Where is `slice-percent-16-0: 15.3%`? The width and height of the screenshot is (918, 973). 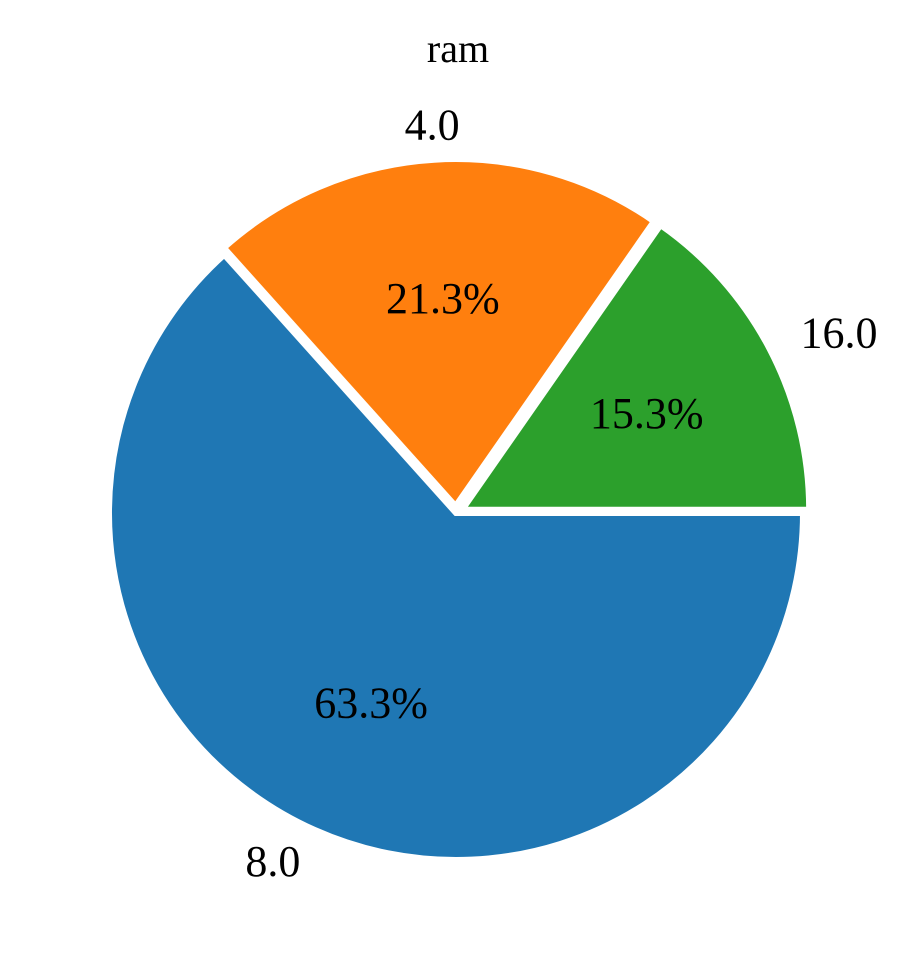 slice-percent-16-0: 15.3% is located at coordinates (647, 413).